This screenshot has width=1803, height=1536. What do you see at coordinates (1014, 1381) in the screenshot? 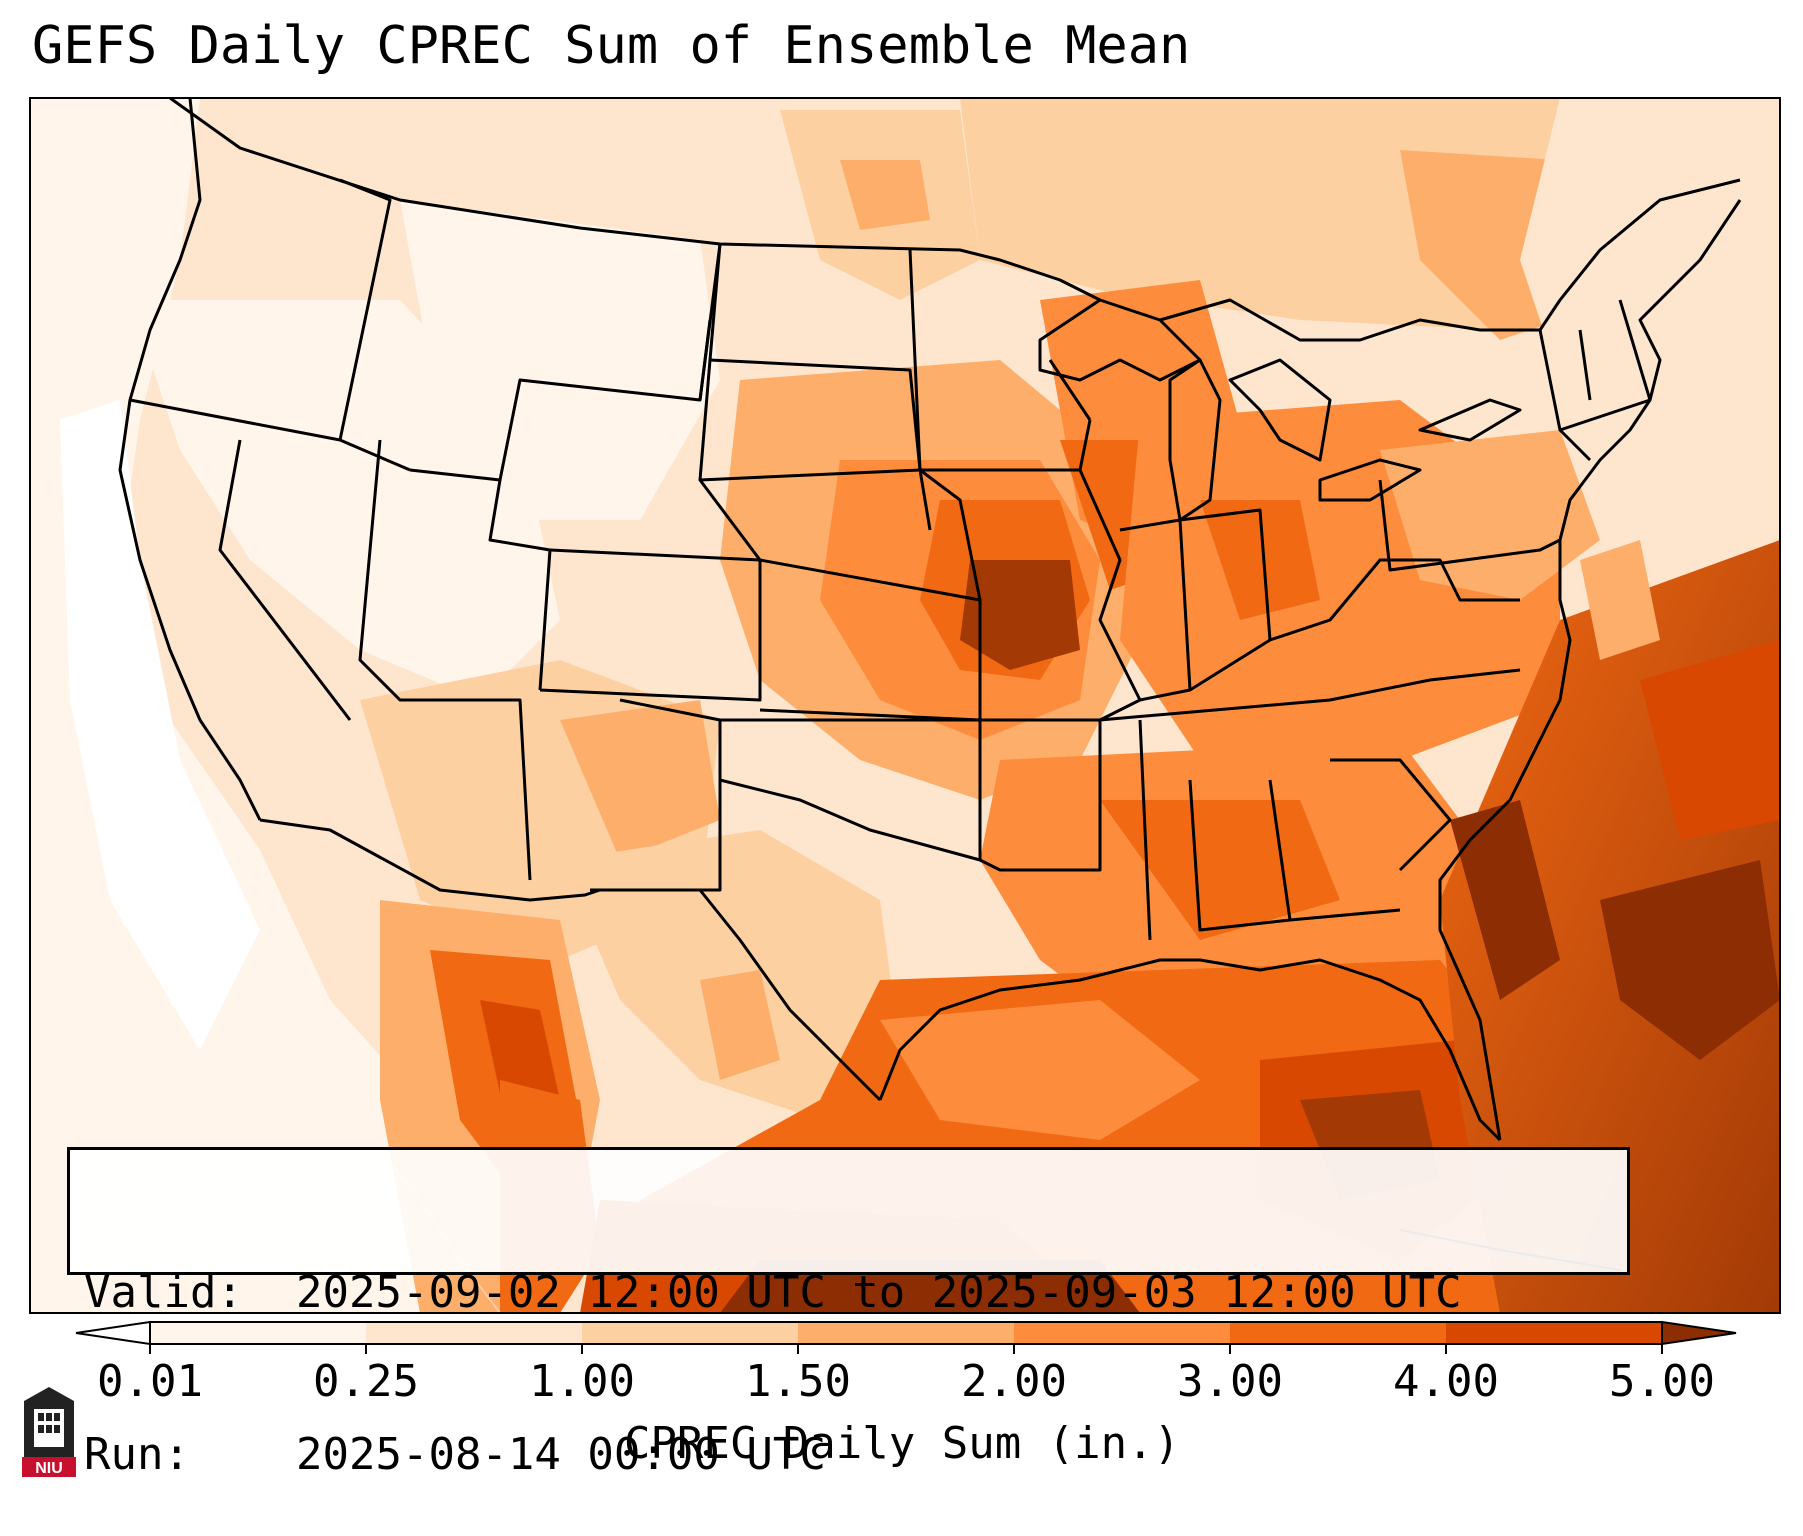
I see `colorbar-tick-label: 2.00` at bounding box center [1014, 1381].